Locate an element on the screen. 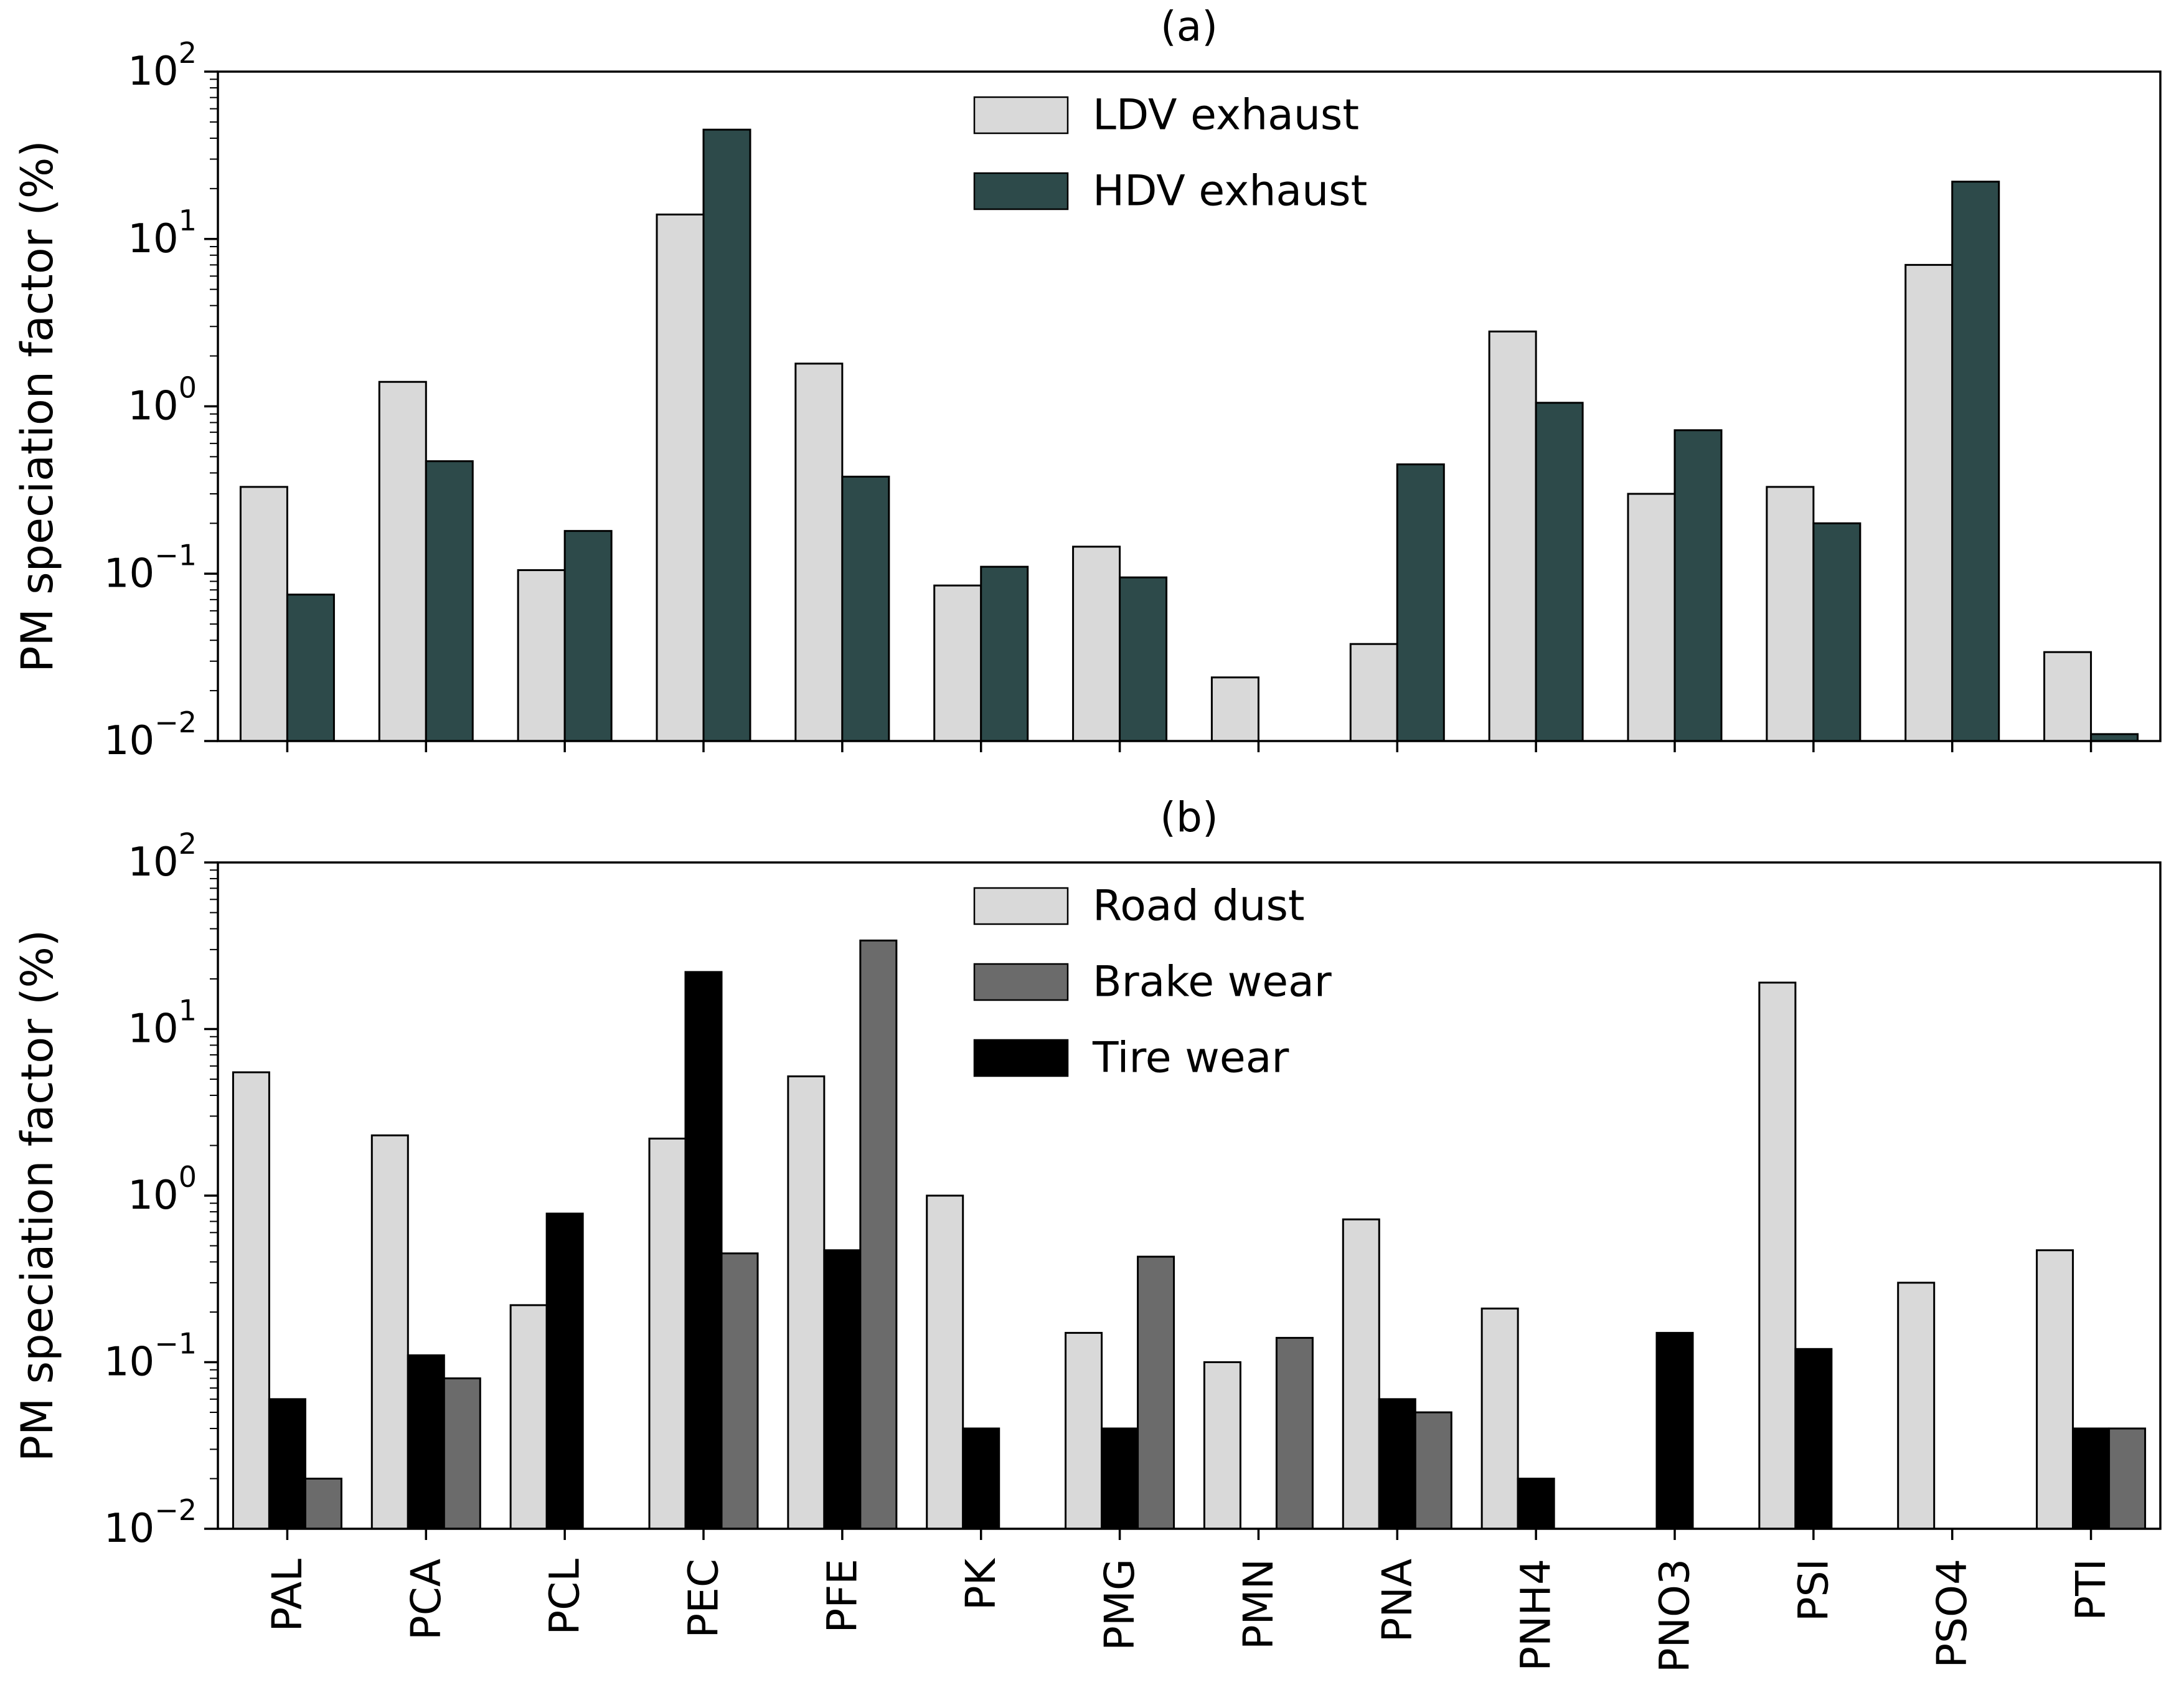 The image size is (2184, 1705). x-tick-label-pmg: PMG is located at coordinates (1120, 1605).